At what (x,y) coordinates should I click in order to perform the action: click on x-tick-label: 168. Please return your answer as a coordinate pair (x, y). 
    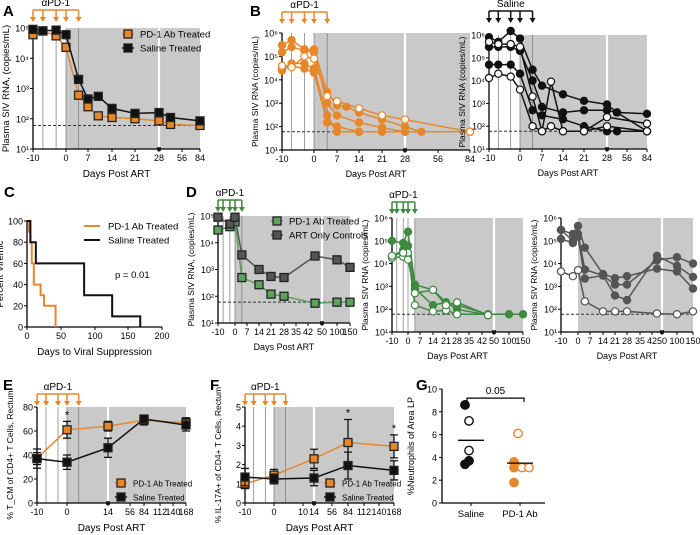
    Looking at the image, I should click on (393, 512).